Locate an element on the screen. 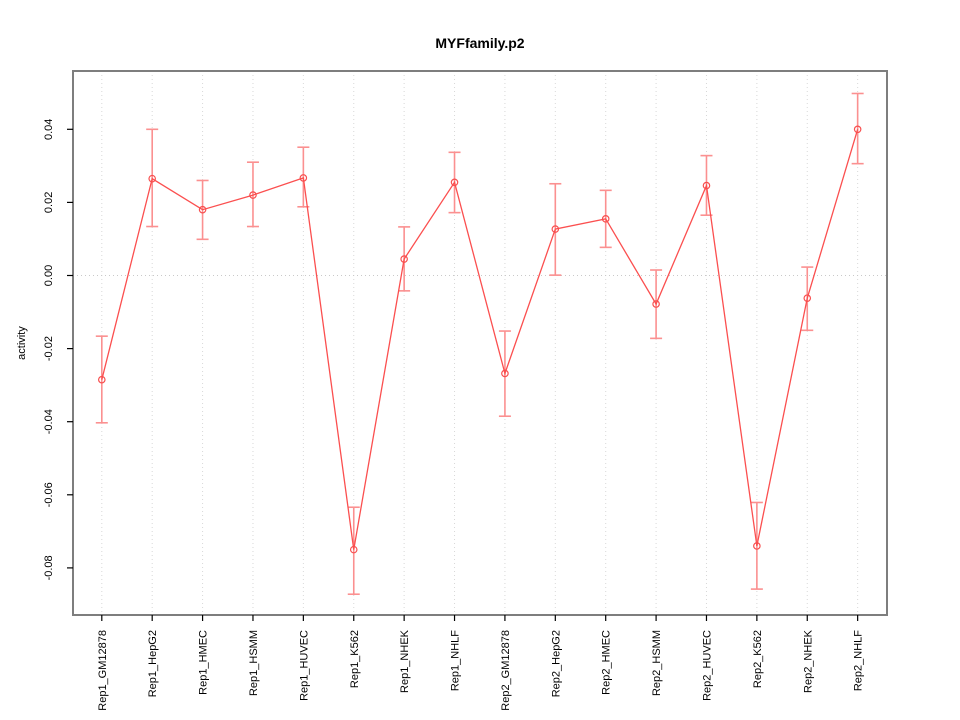  y-tick-label: 0.04 is located at coordinates (49, 129).